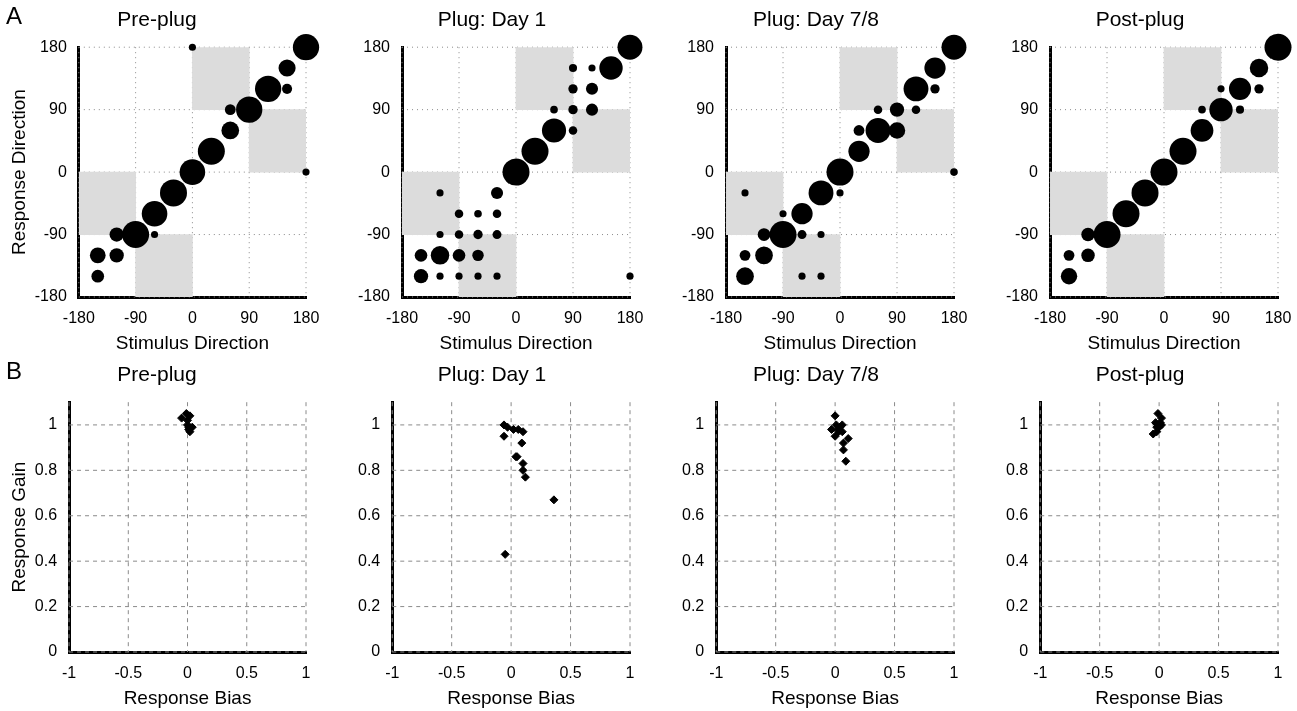  I want to click on y-axis-title: Response Gain, so click(18, 527).